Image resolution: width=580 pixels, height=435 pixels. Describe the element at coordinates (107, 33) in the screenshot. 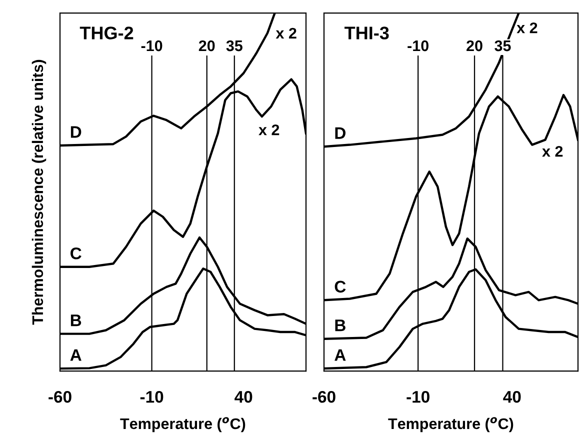

I see `text: THG-2` at that location.